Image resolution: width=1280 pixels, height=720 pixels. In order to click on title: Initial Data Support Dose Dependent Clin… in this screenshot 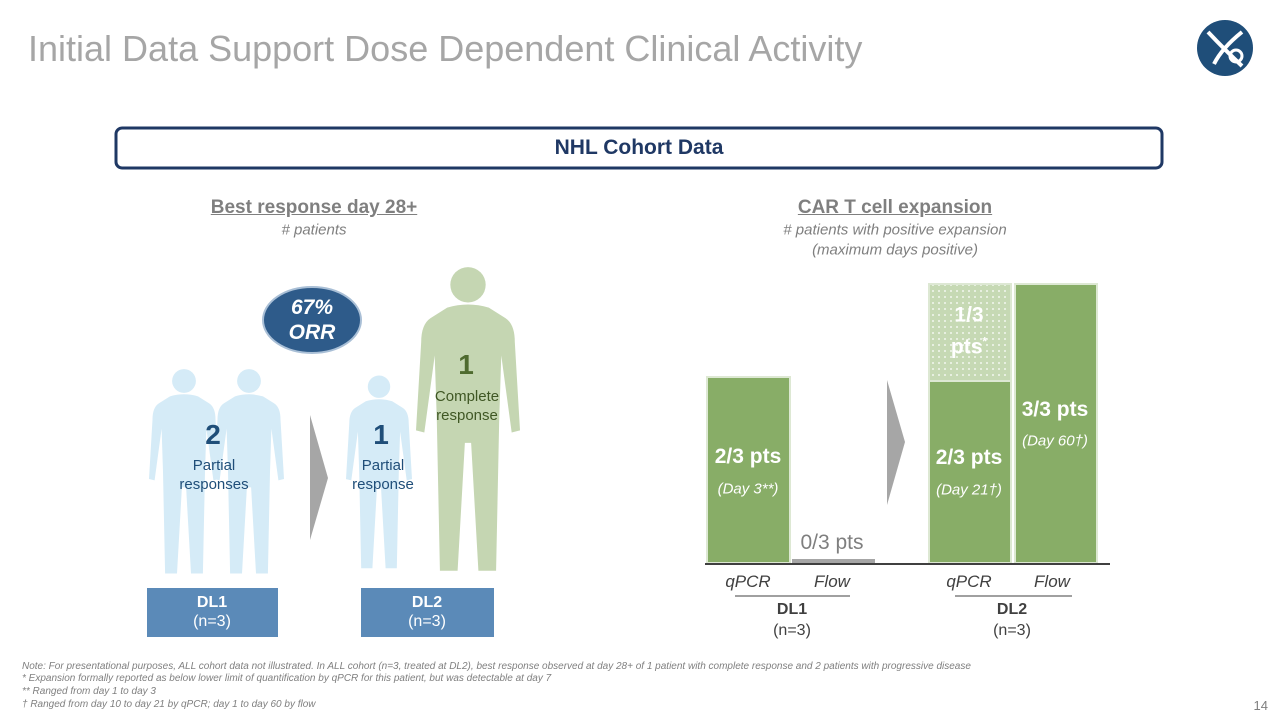, I will do `click(445, 48)`.